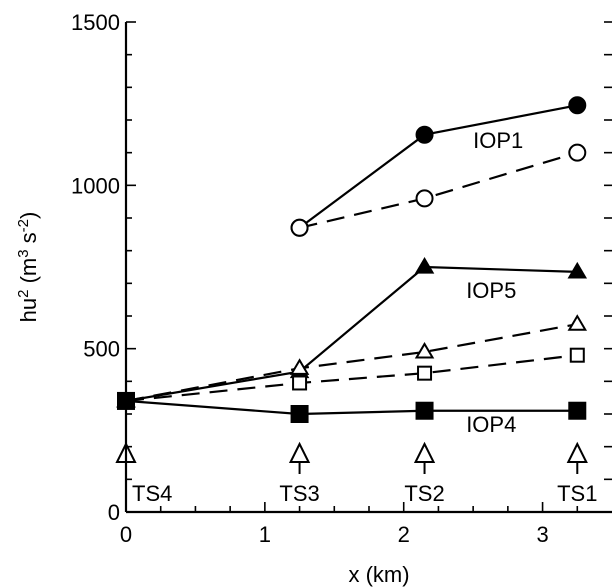  What do you see at coordinates (23, 253) in the screenshot?
I see `y-axis-title-superscript: 3` at bounding box center [23, 253].